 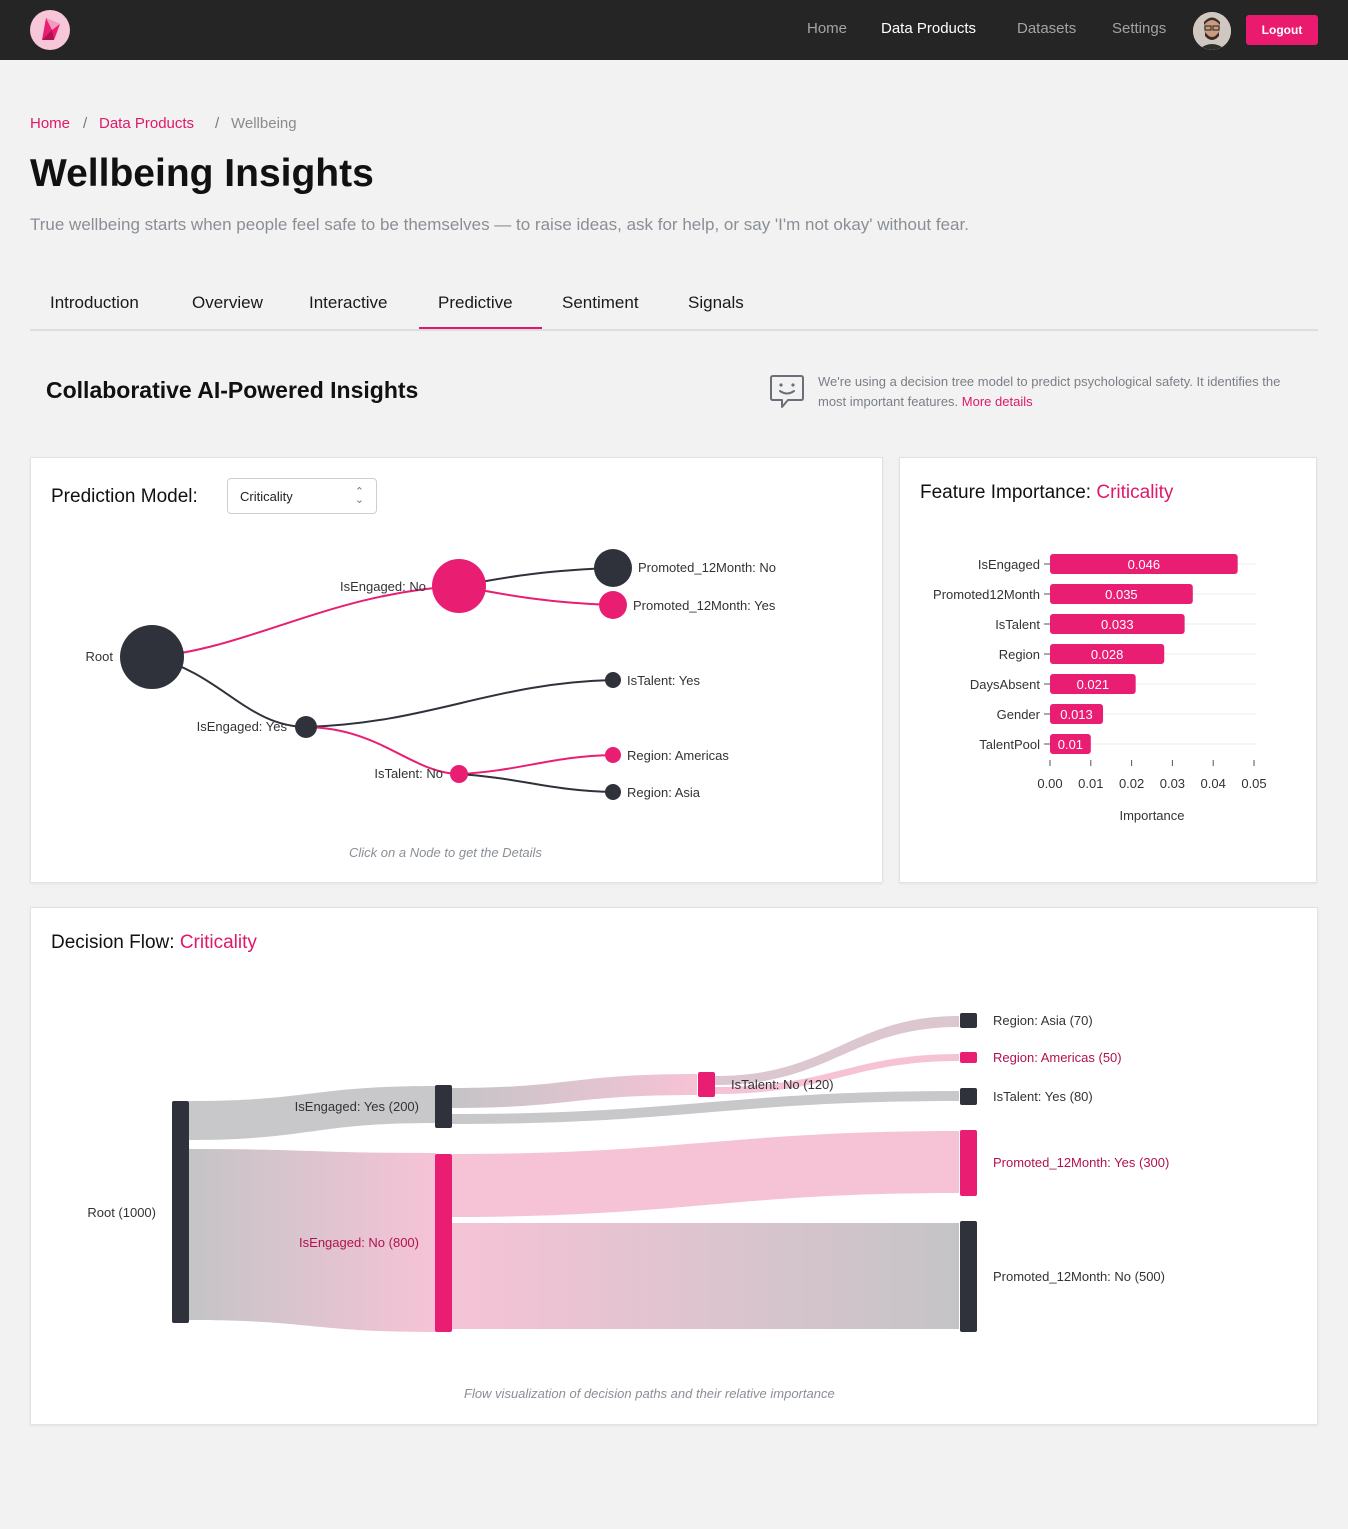 I want to click on feature-importance-title: Feature Importance: Criticality, so click(x=1046, y=493).